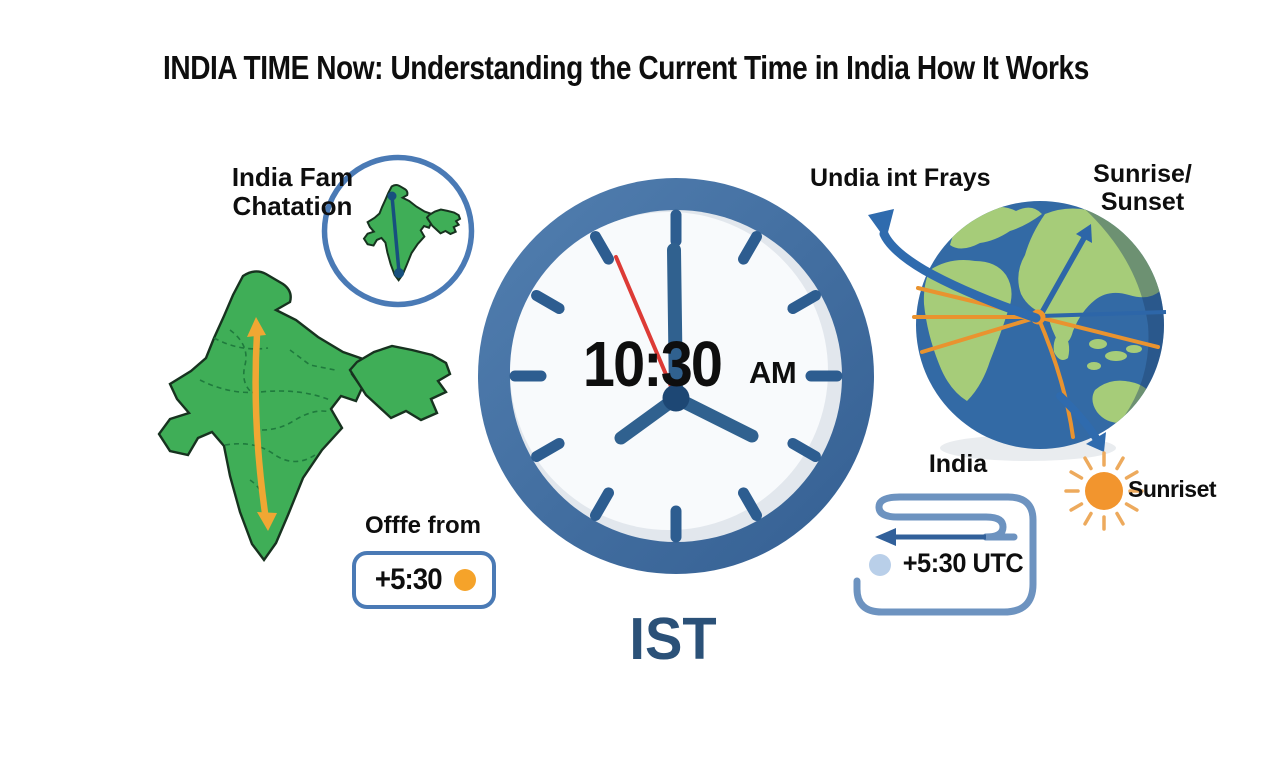 The image size is (1280, 769). I want to click on left-map-caption: India Fam Chatation, so click(292, 192).